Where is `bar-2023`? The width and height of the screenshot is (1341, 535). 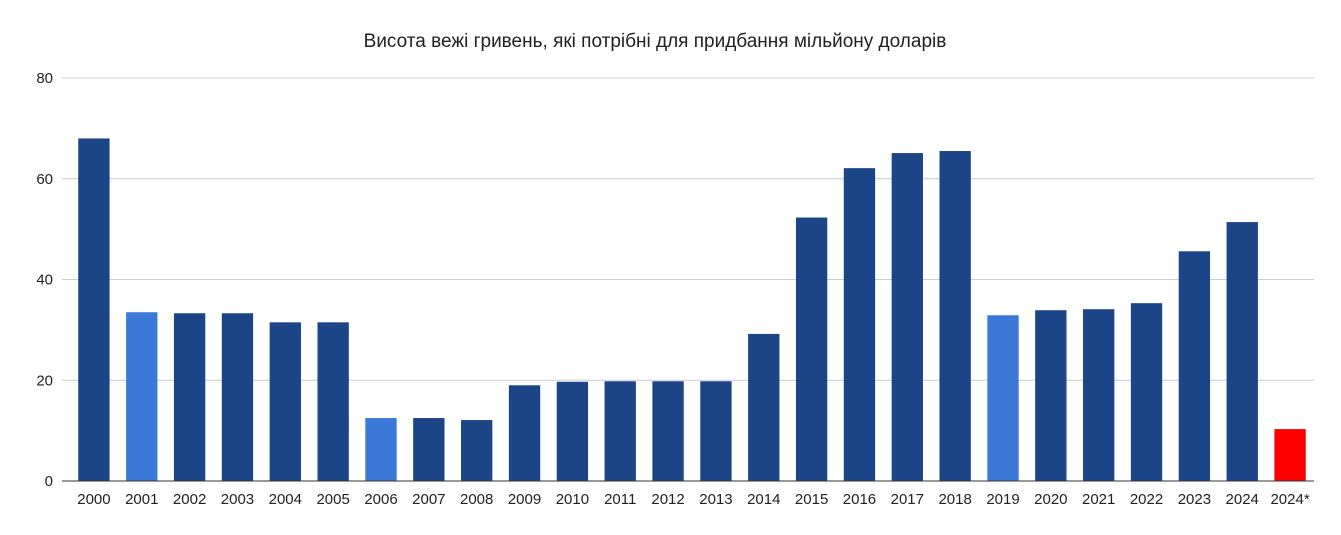 bar-2023 is located at coordinates (1194, 366).